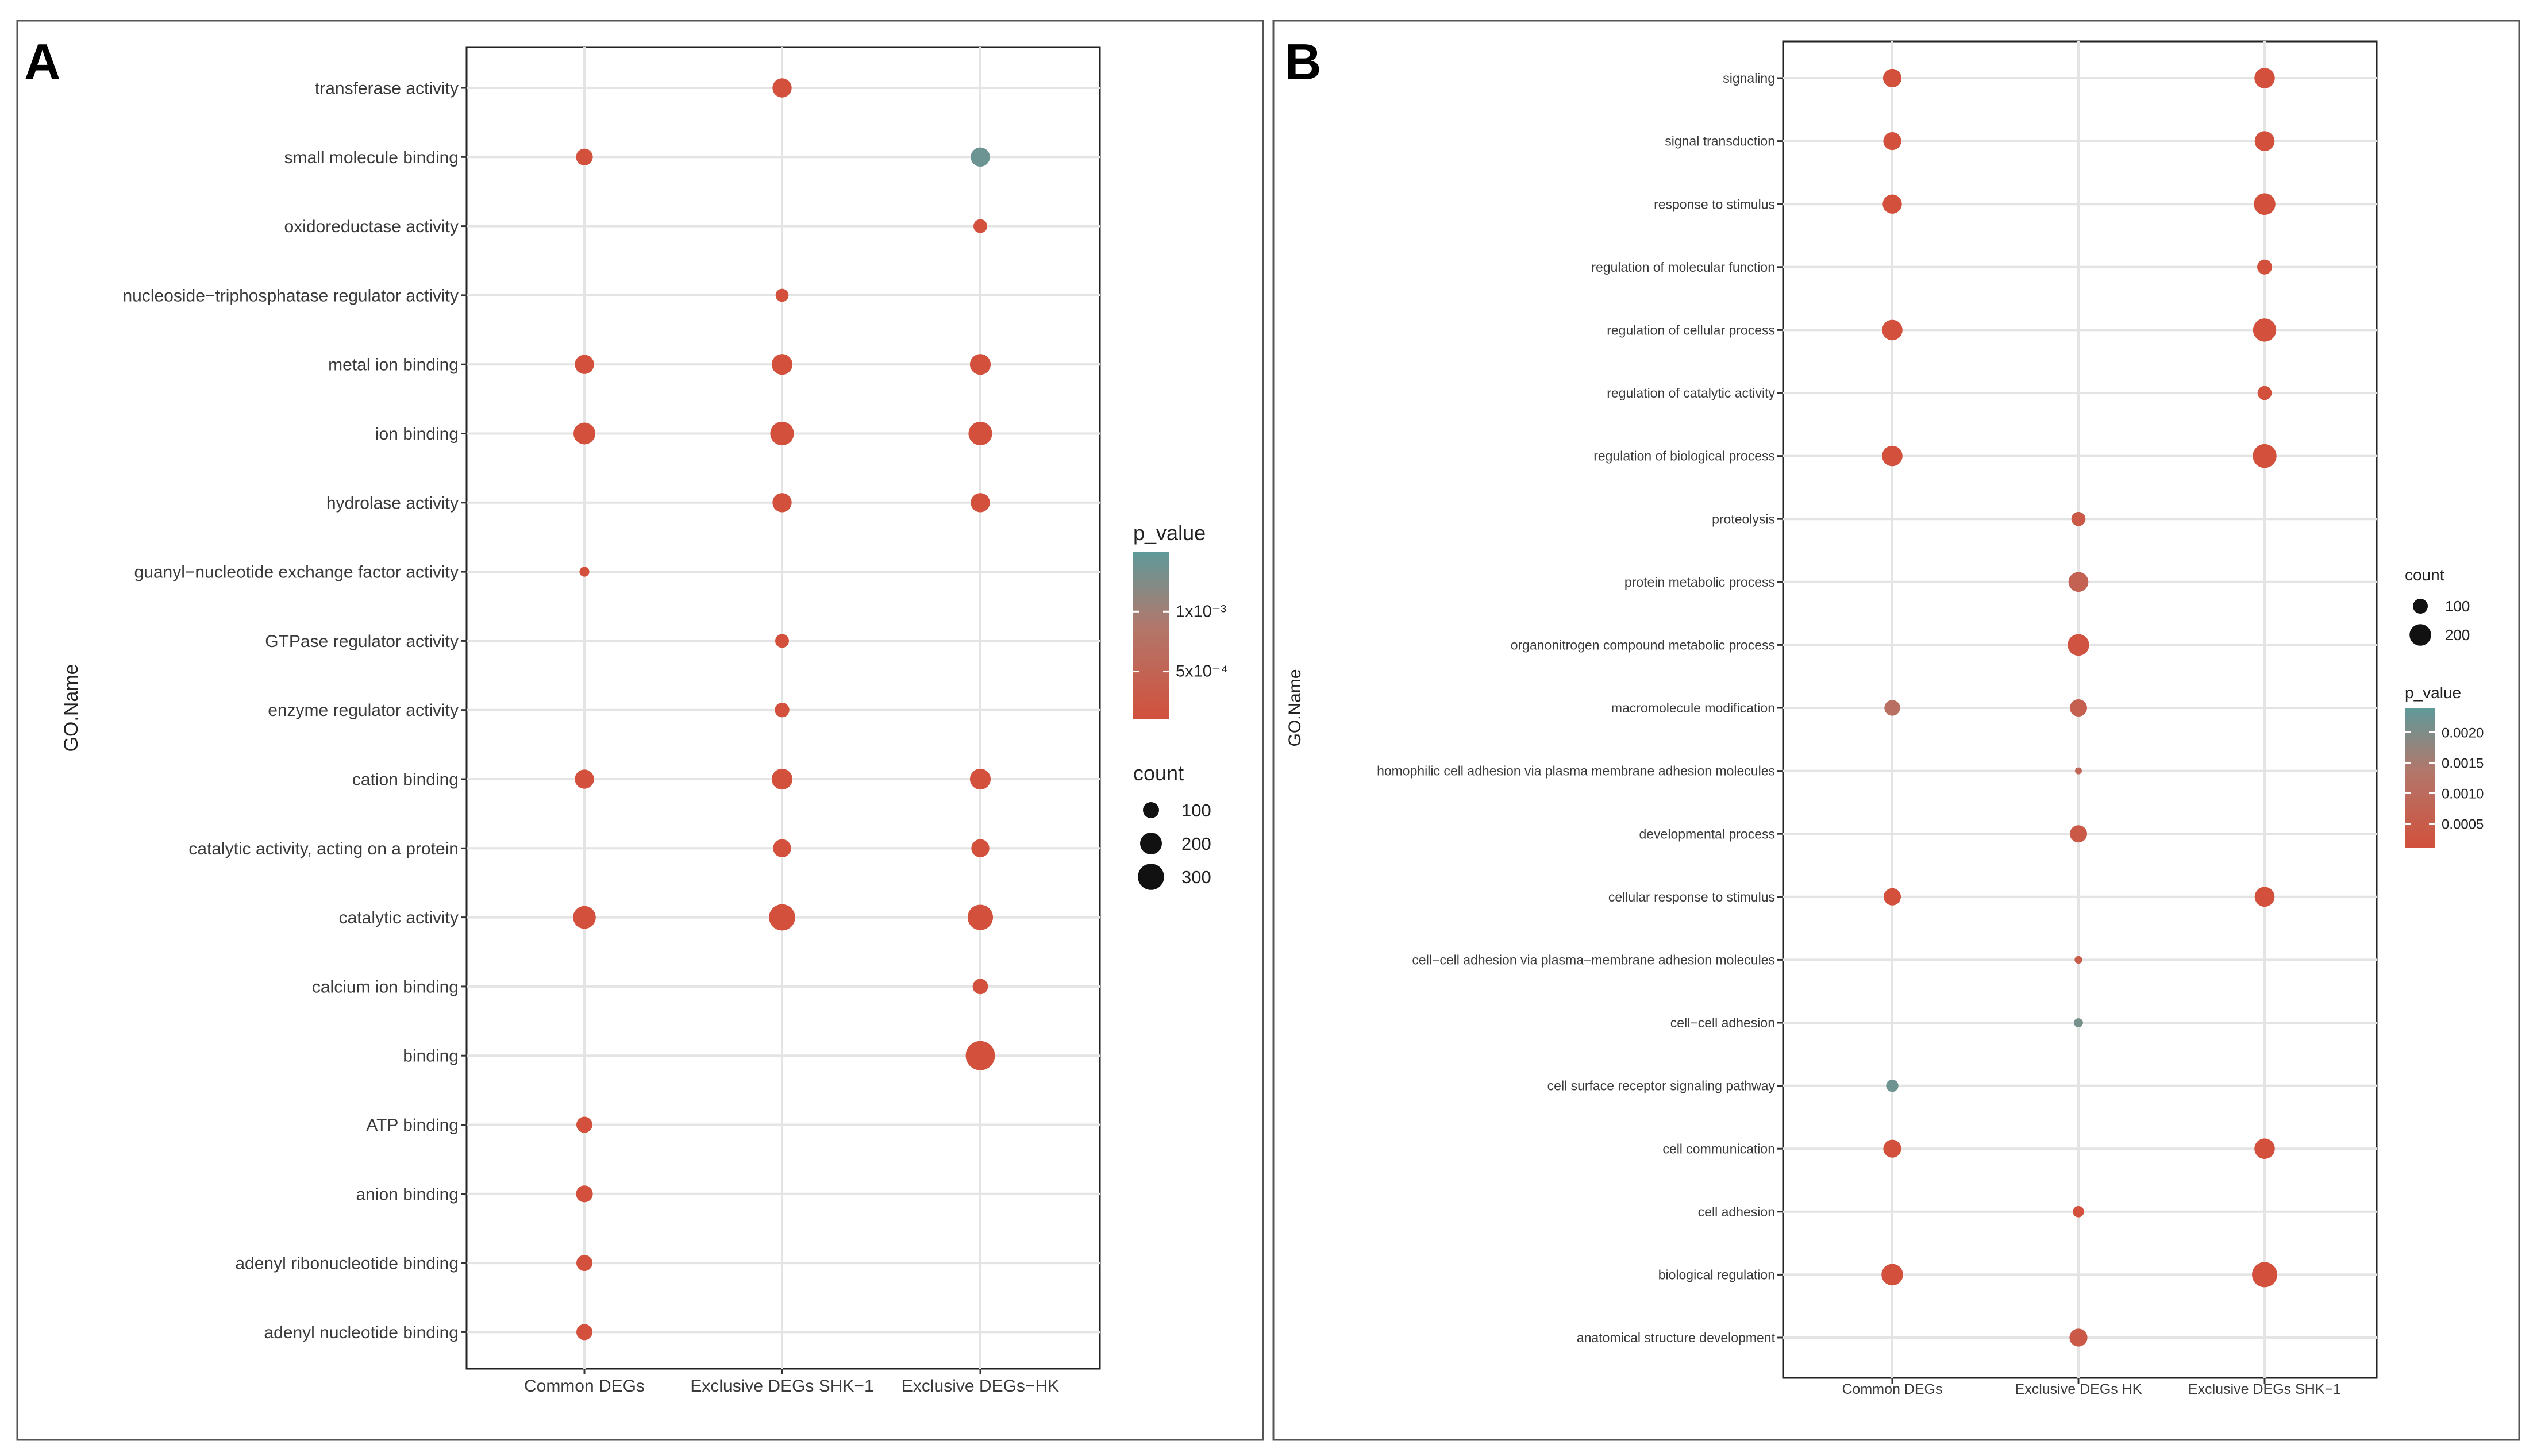  I want to click on colorbar-tick-label: 0.0005, so click(2463, 825).